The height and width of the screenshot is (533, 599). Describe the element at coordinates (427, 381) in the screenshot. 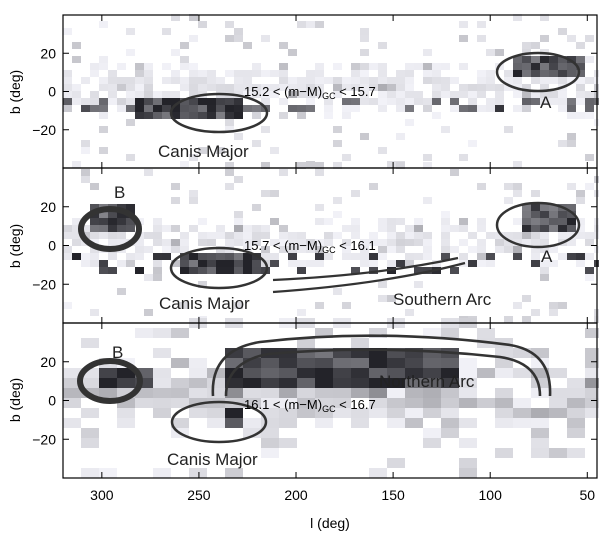

I see `label-northern-arc: Northern Arc` at that location.